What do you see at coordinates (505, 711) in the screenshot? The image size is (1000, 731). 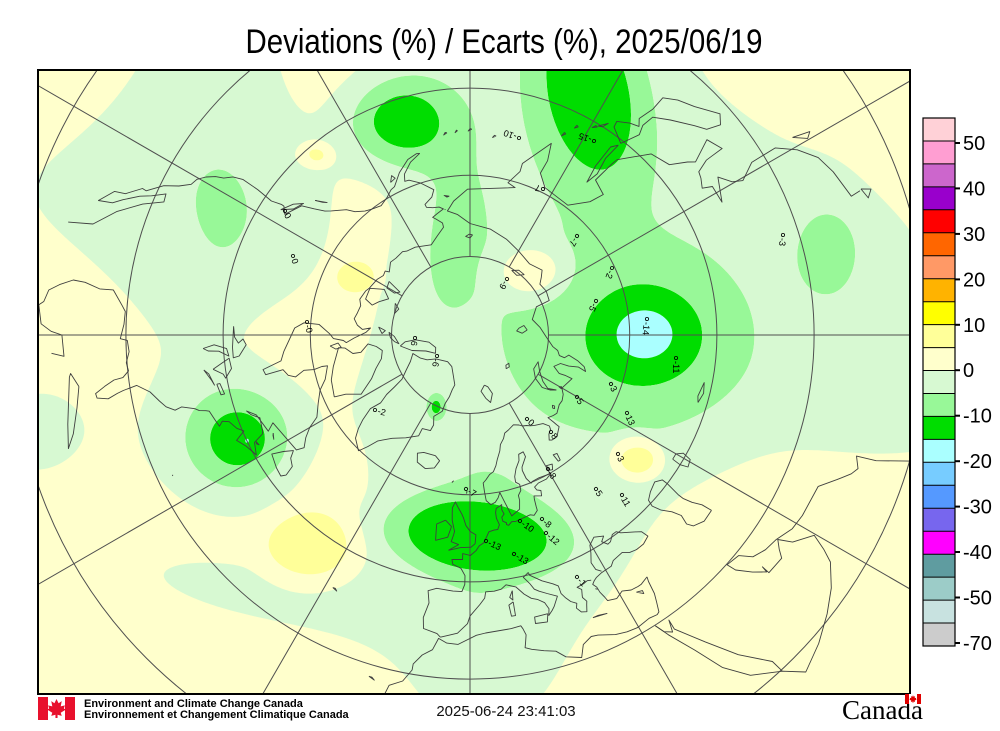 I see `svg-text: 2025-06-24 23:41:03` at bounding box center [505, 711].